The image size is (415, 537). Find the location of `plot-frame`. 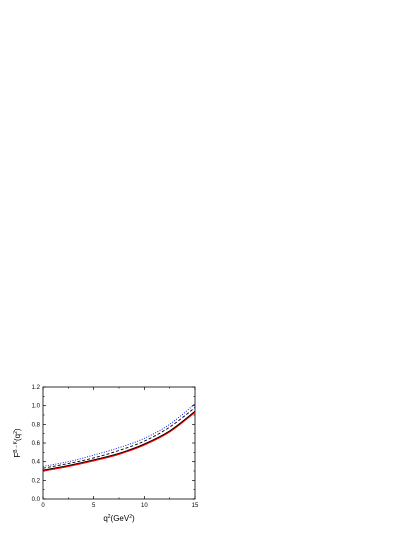

plot-frame is located at coordinates (119, 443).